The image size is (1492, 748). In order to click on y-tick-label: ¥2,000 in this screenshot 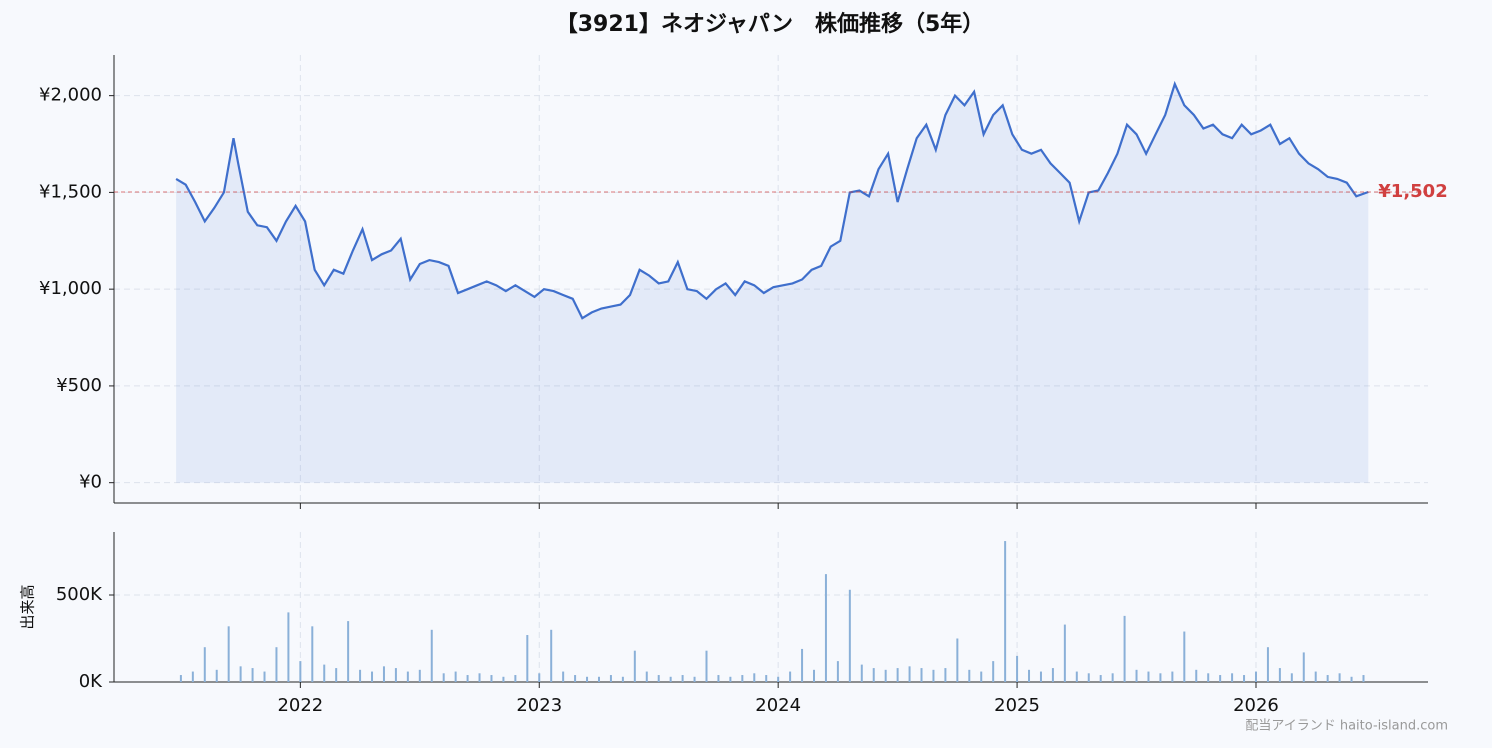, I will do `click(70, 95)`.